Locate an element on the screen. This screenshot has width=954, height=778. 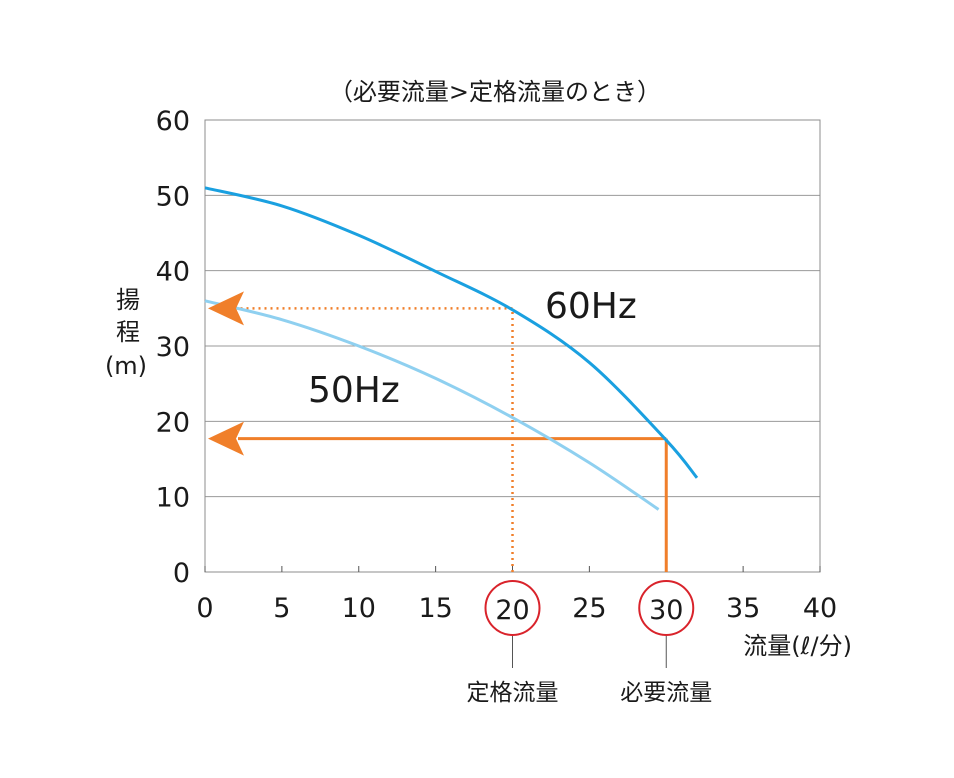
x-axis-ticks: 0 5 10 15 20 25 30 35 40 is located at coordinates (516, 596).